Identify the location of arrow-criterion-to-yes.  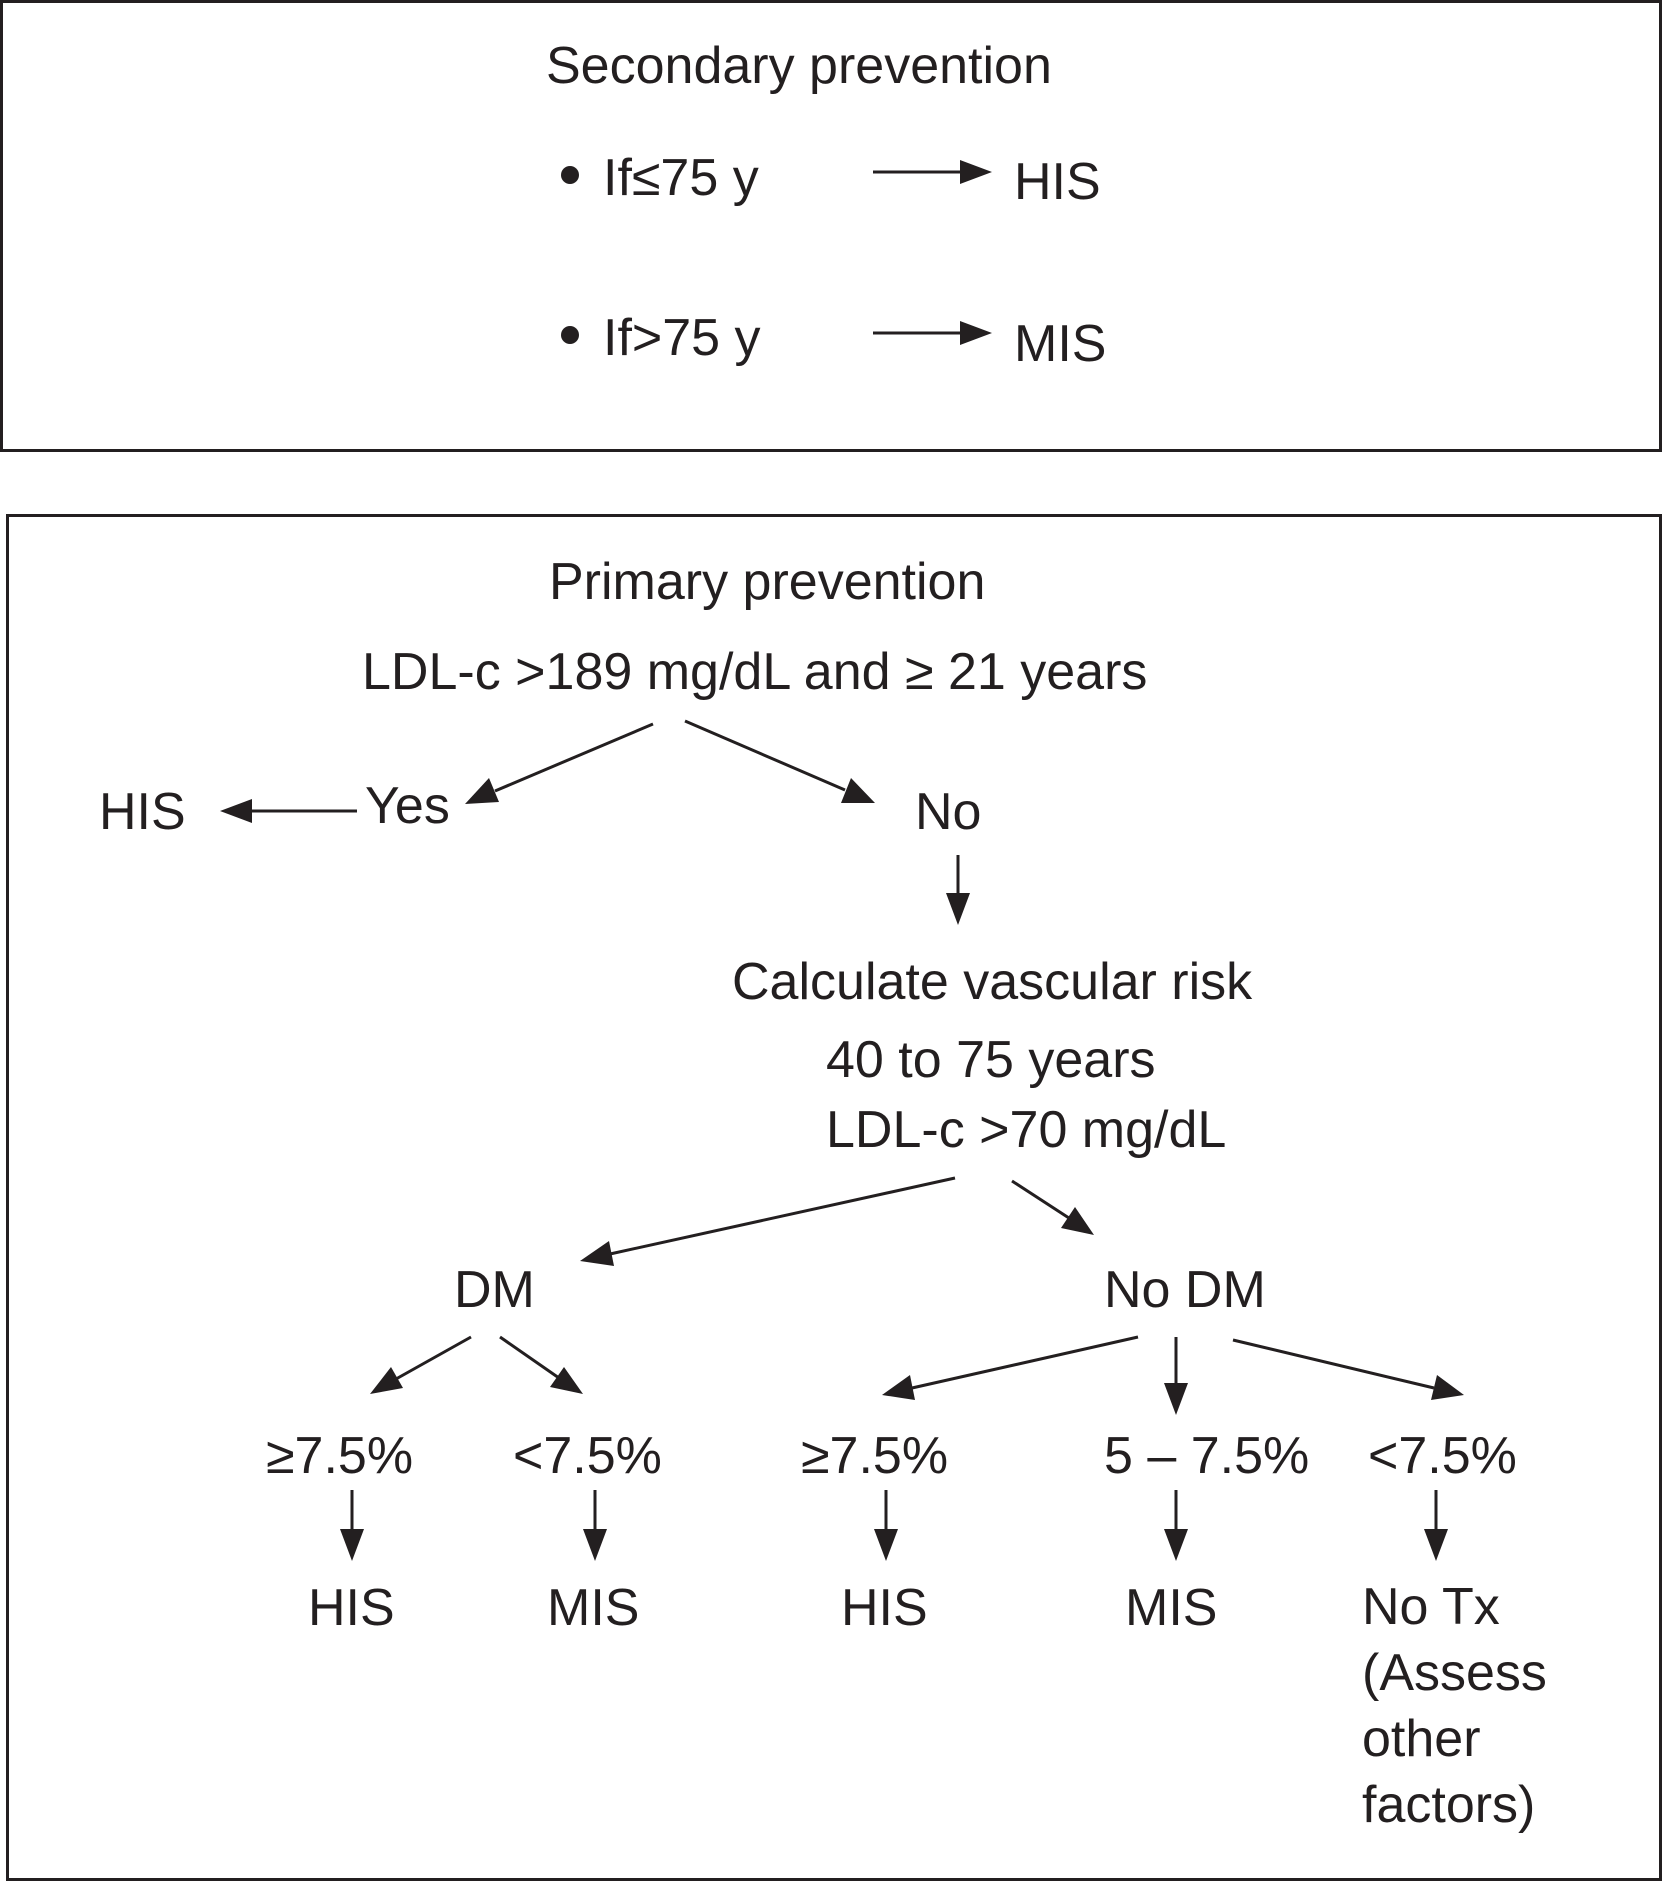
(574, 757).